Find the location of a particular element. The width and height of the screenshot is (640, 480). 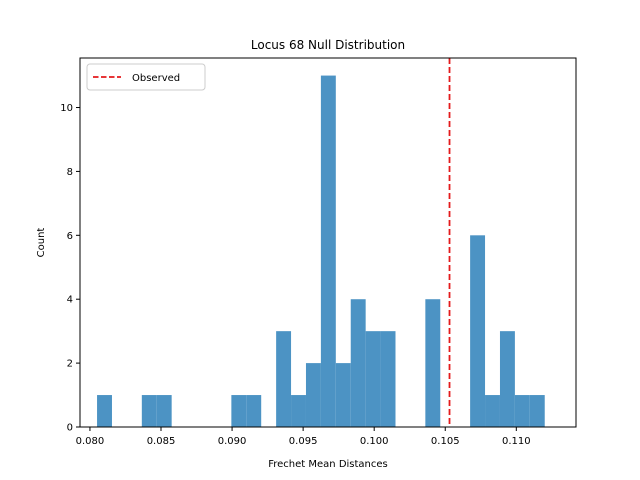

y-tick-label: 6 is located at coordinates (70, 236).